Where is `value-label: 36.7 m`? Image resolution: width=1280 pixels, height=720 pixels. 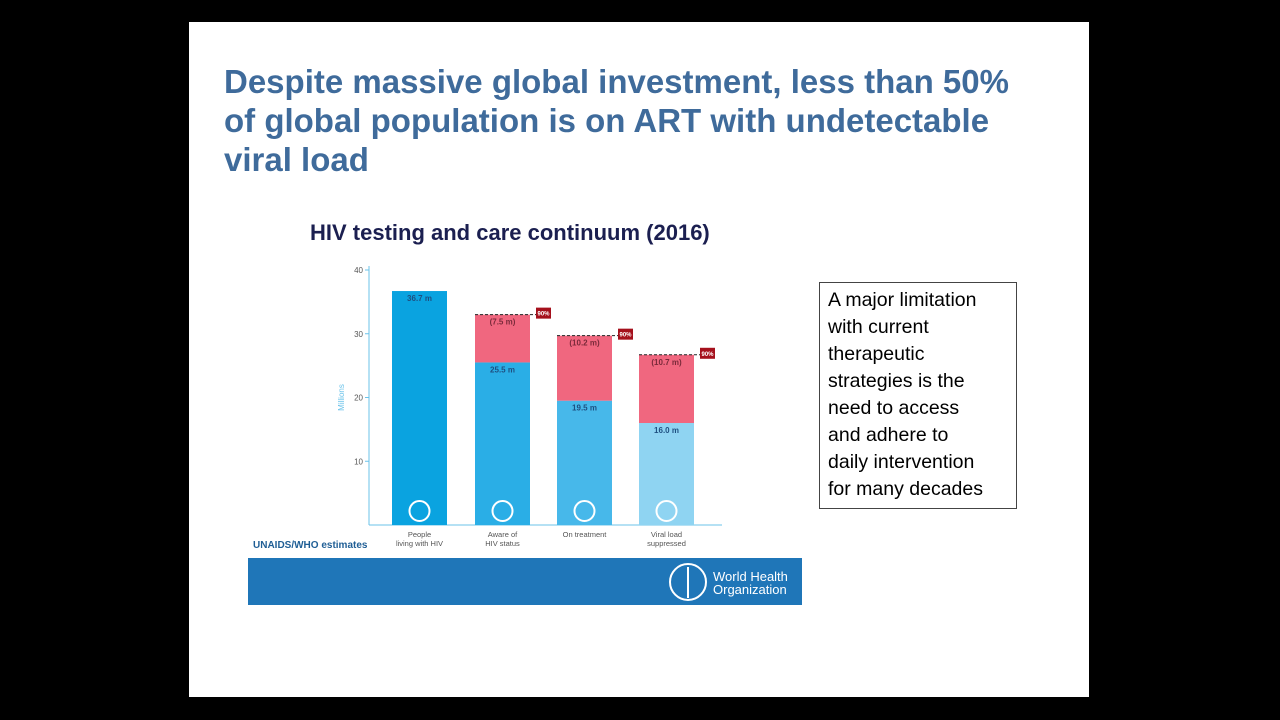
value-label: 36.7 m is located at coordinates (419, 298).